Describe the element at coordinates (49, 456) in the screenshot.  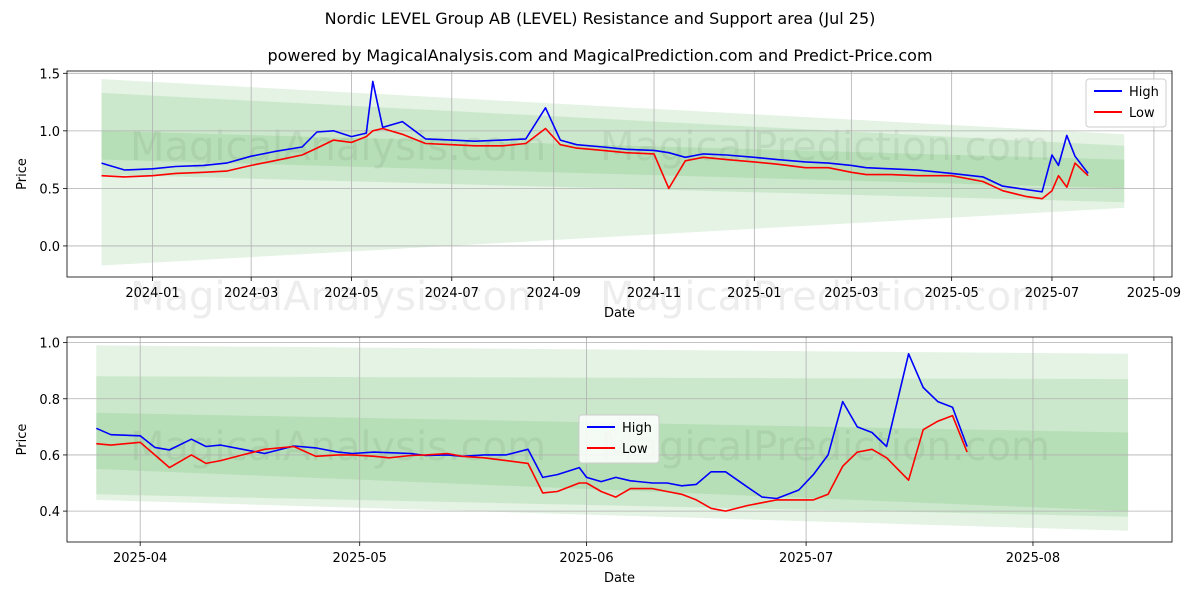
I see `y-tick-label: 0.6` at that location.